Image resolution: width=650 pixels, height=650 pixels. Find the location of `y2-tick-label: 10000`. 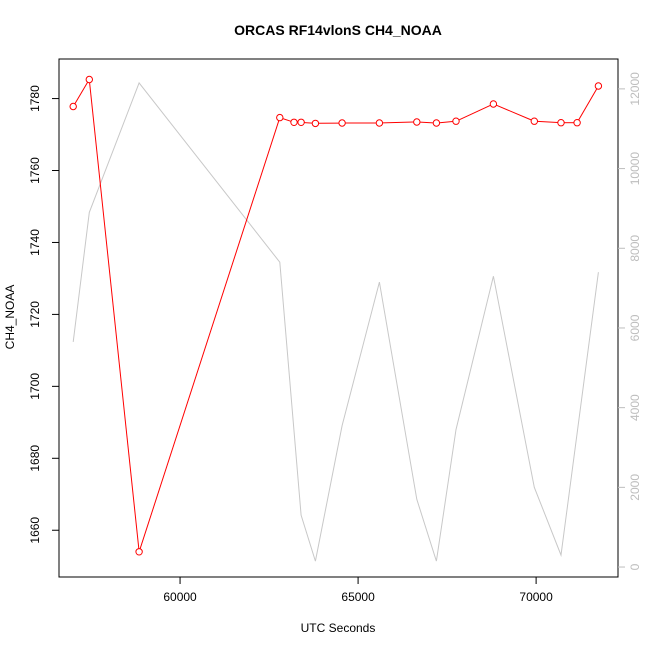

y2-tick-label: 10000 is located at coordinates (635, 169).